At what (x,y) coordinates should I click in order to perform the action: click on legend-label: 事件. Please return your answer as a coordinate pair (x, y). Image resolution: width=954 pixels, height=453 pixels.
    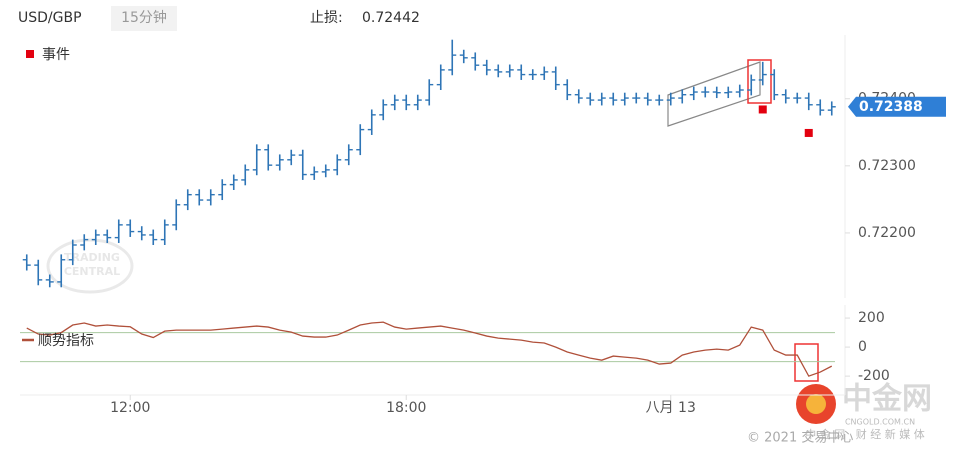
    Looking at the image, I should click on (56, 55).